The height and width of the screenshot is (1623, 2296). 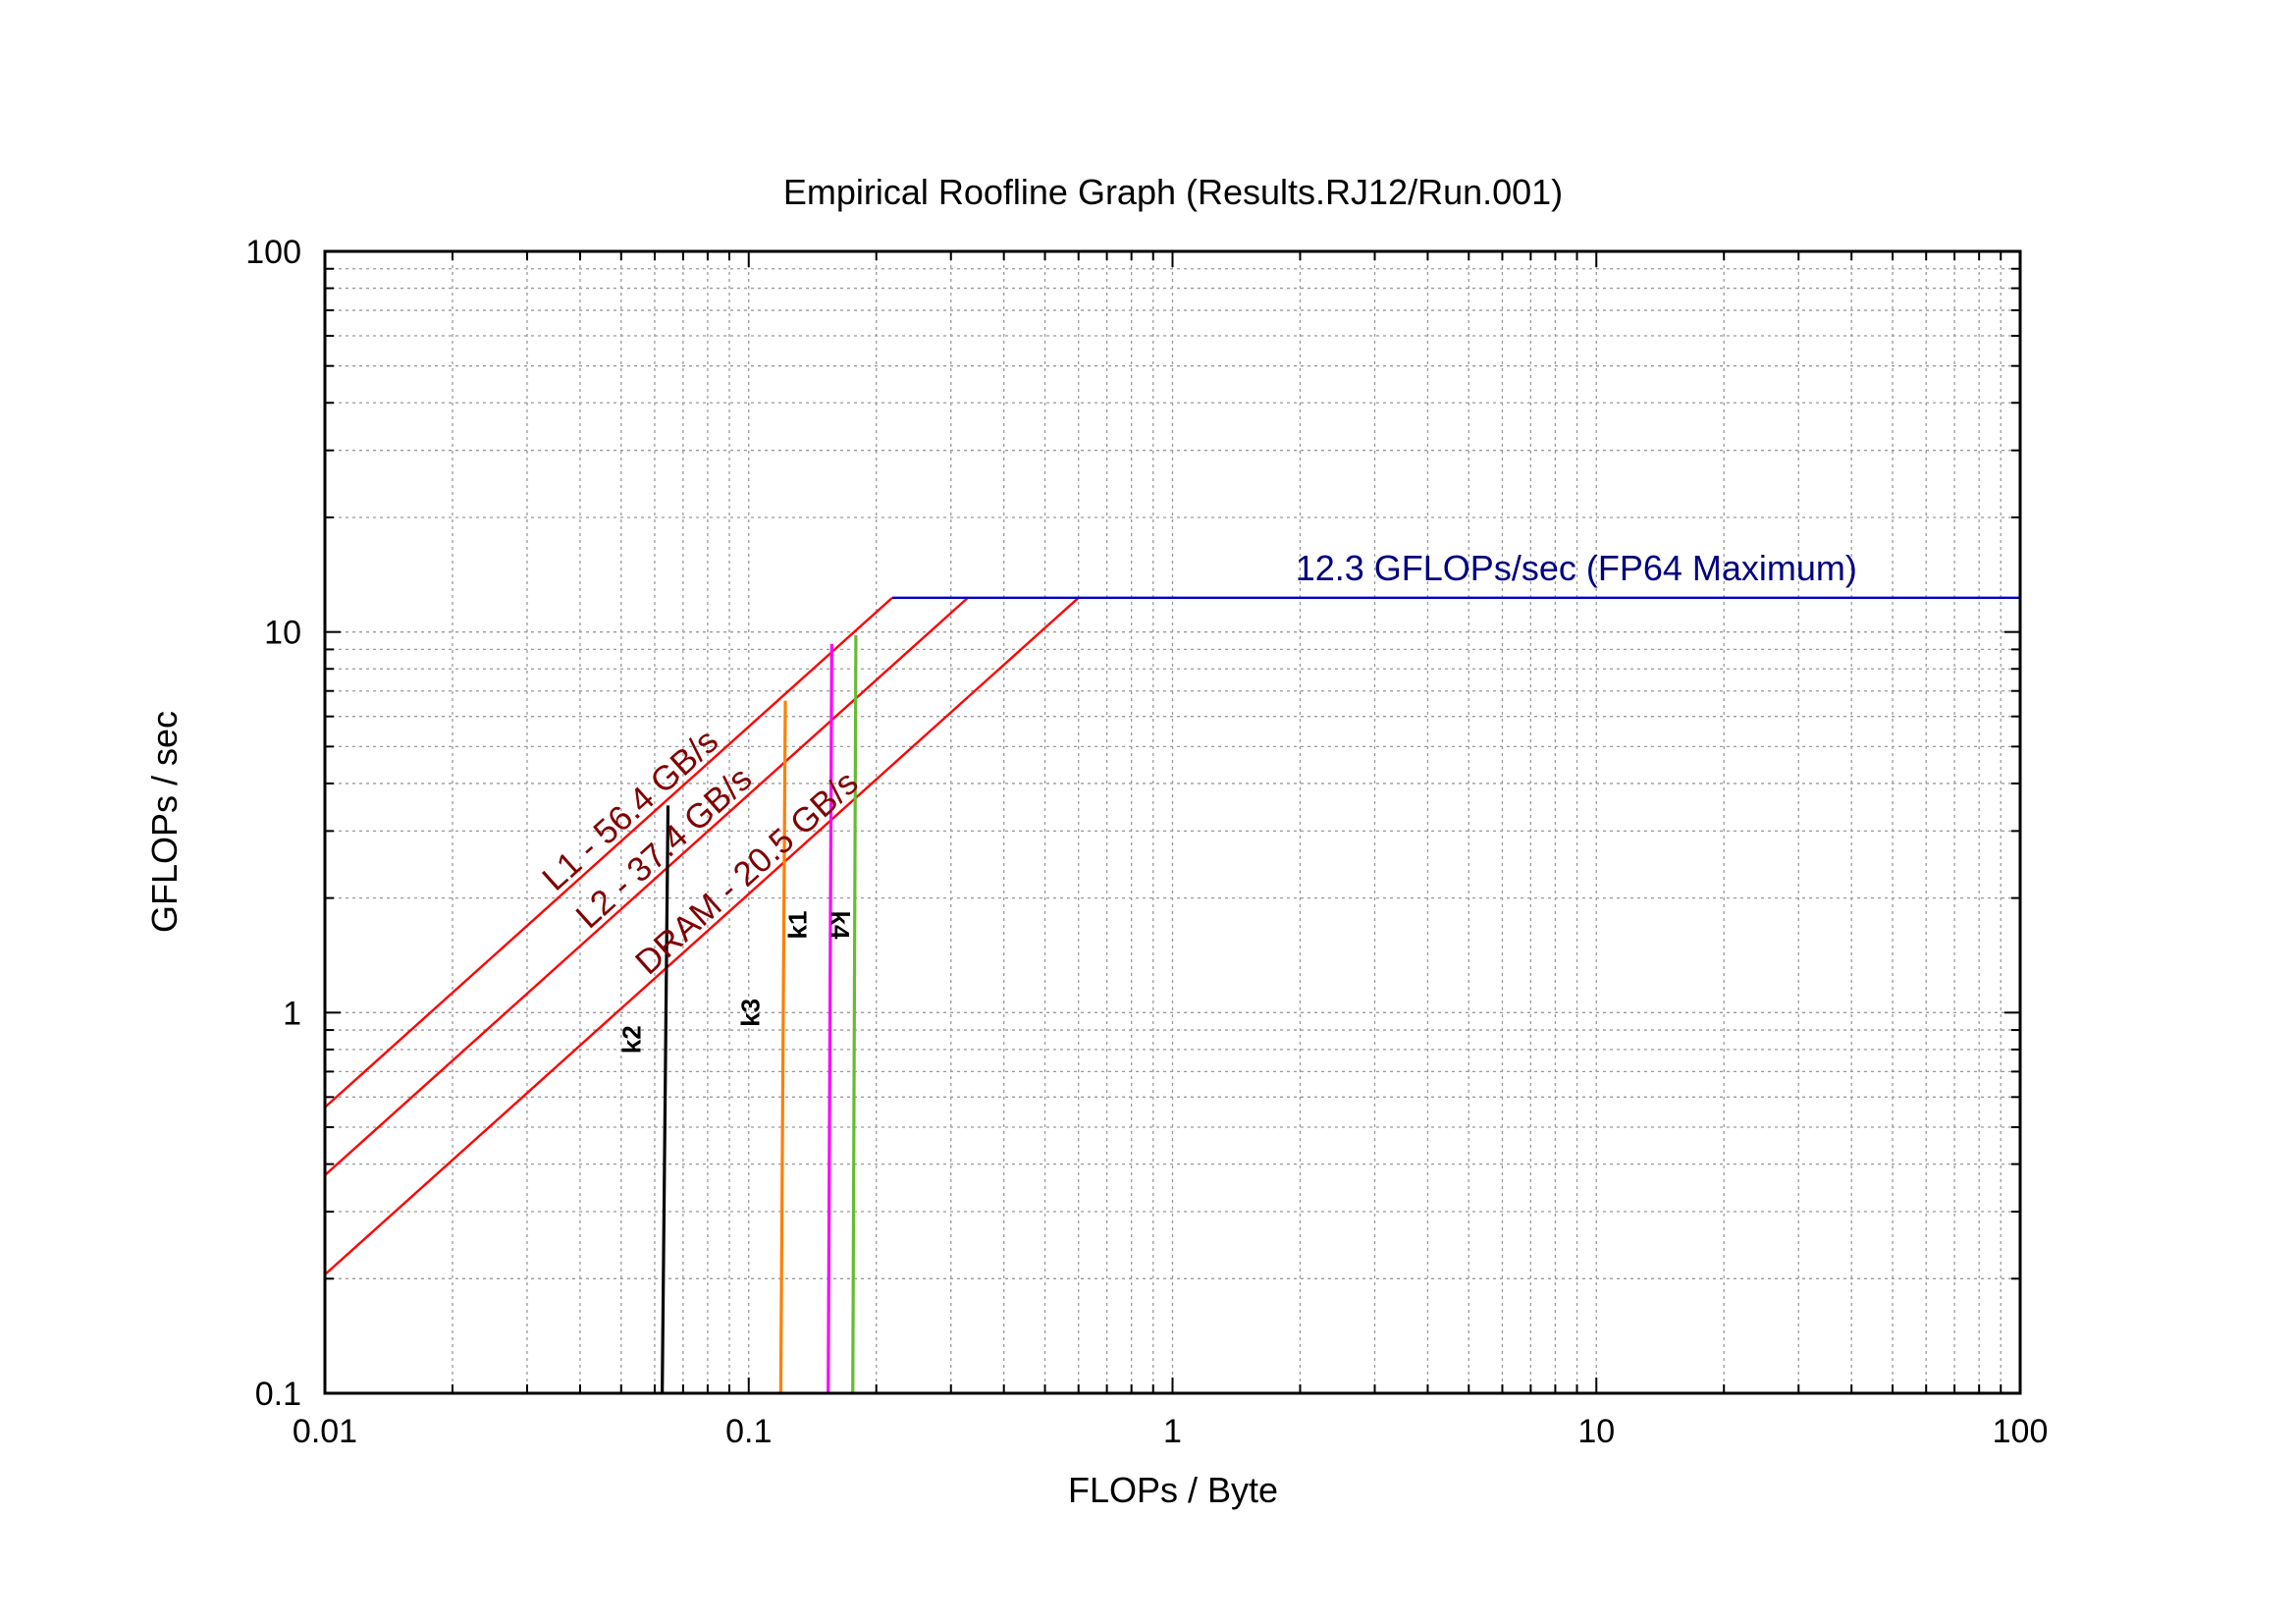 I want to click on x-tick-label: 0.1, so click(x=748, y=1432).